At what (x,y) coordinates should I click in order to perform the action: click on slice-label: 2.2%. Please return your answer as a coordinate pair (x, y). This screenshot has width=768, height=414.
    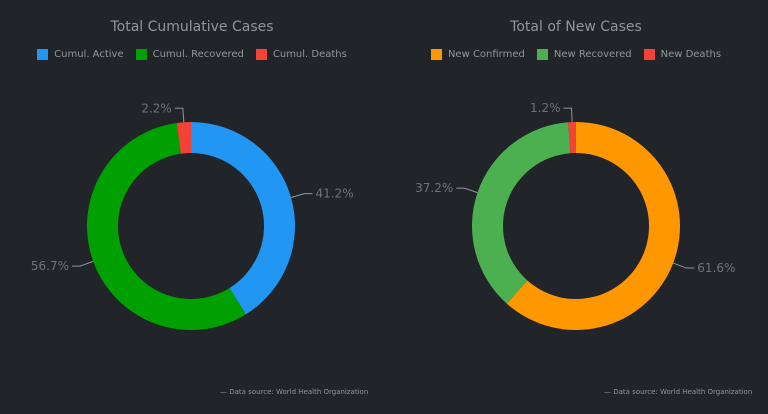
    Looking at the image, I should click on (156, 108).